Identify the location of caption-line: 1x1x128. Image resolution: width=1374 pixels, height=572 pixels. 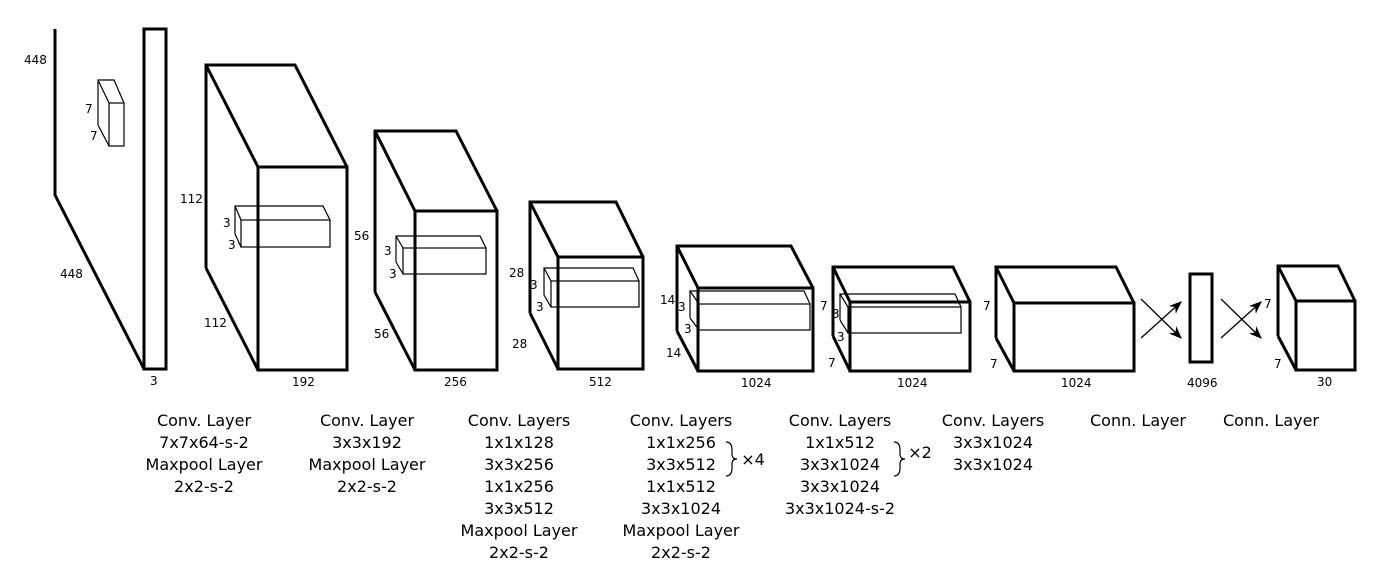
(519, 442).